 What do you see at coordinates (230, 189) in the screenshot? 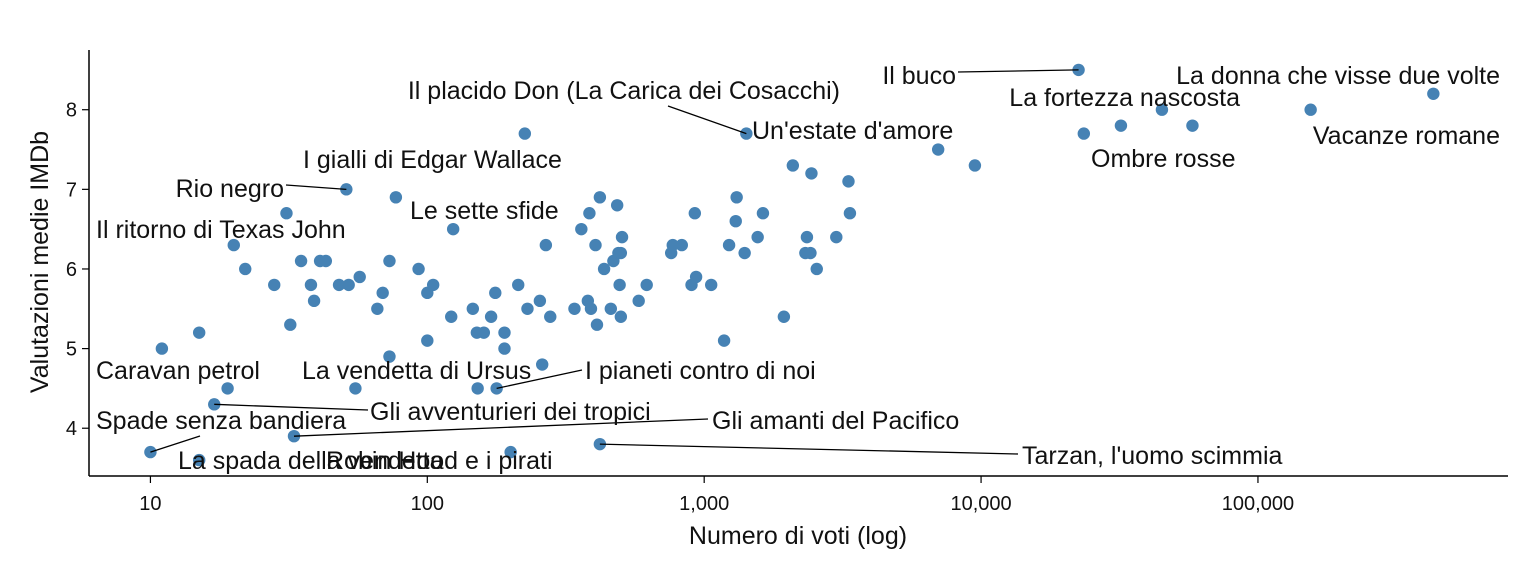
I see `point-label: Rio negro` at bounding box center [230, 189].